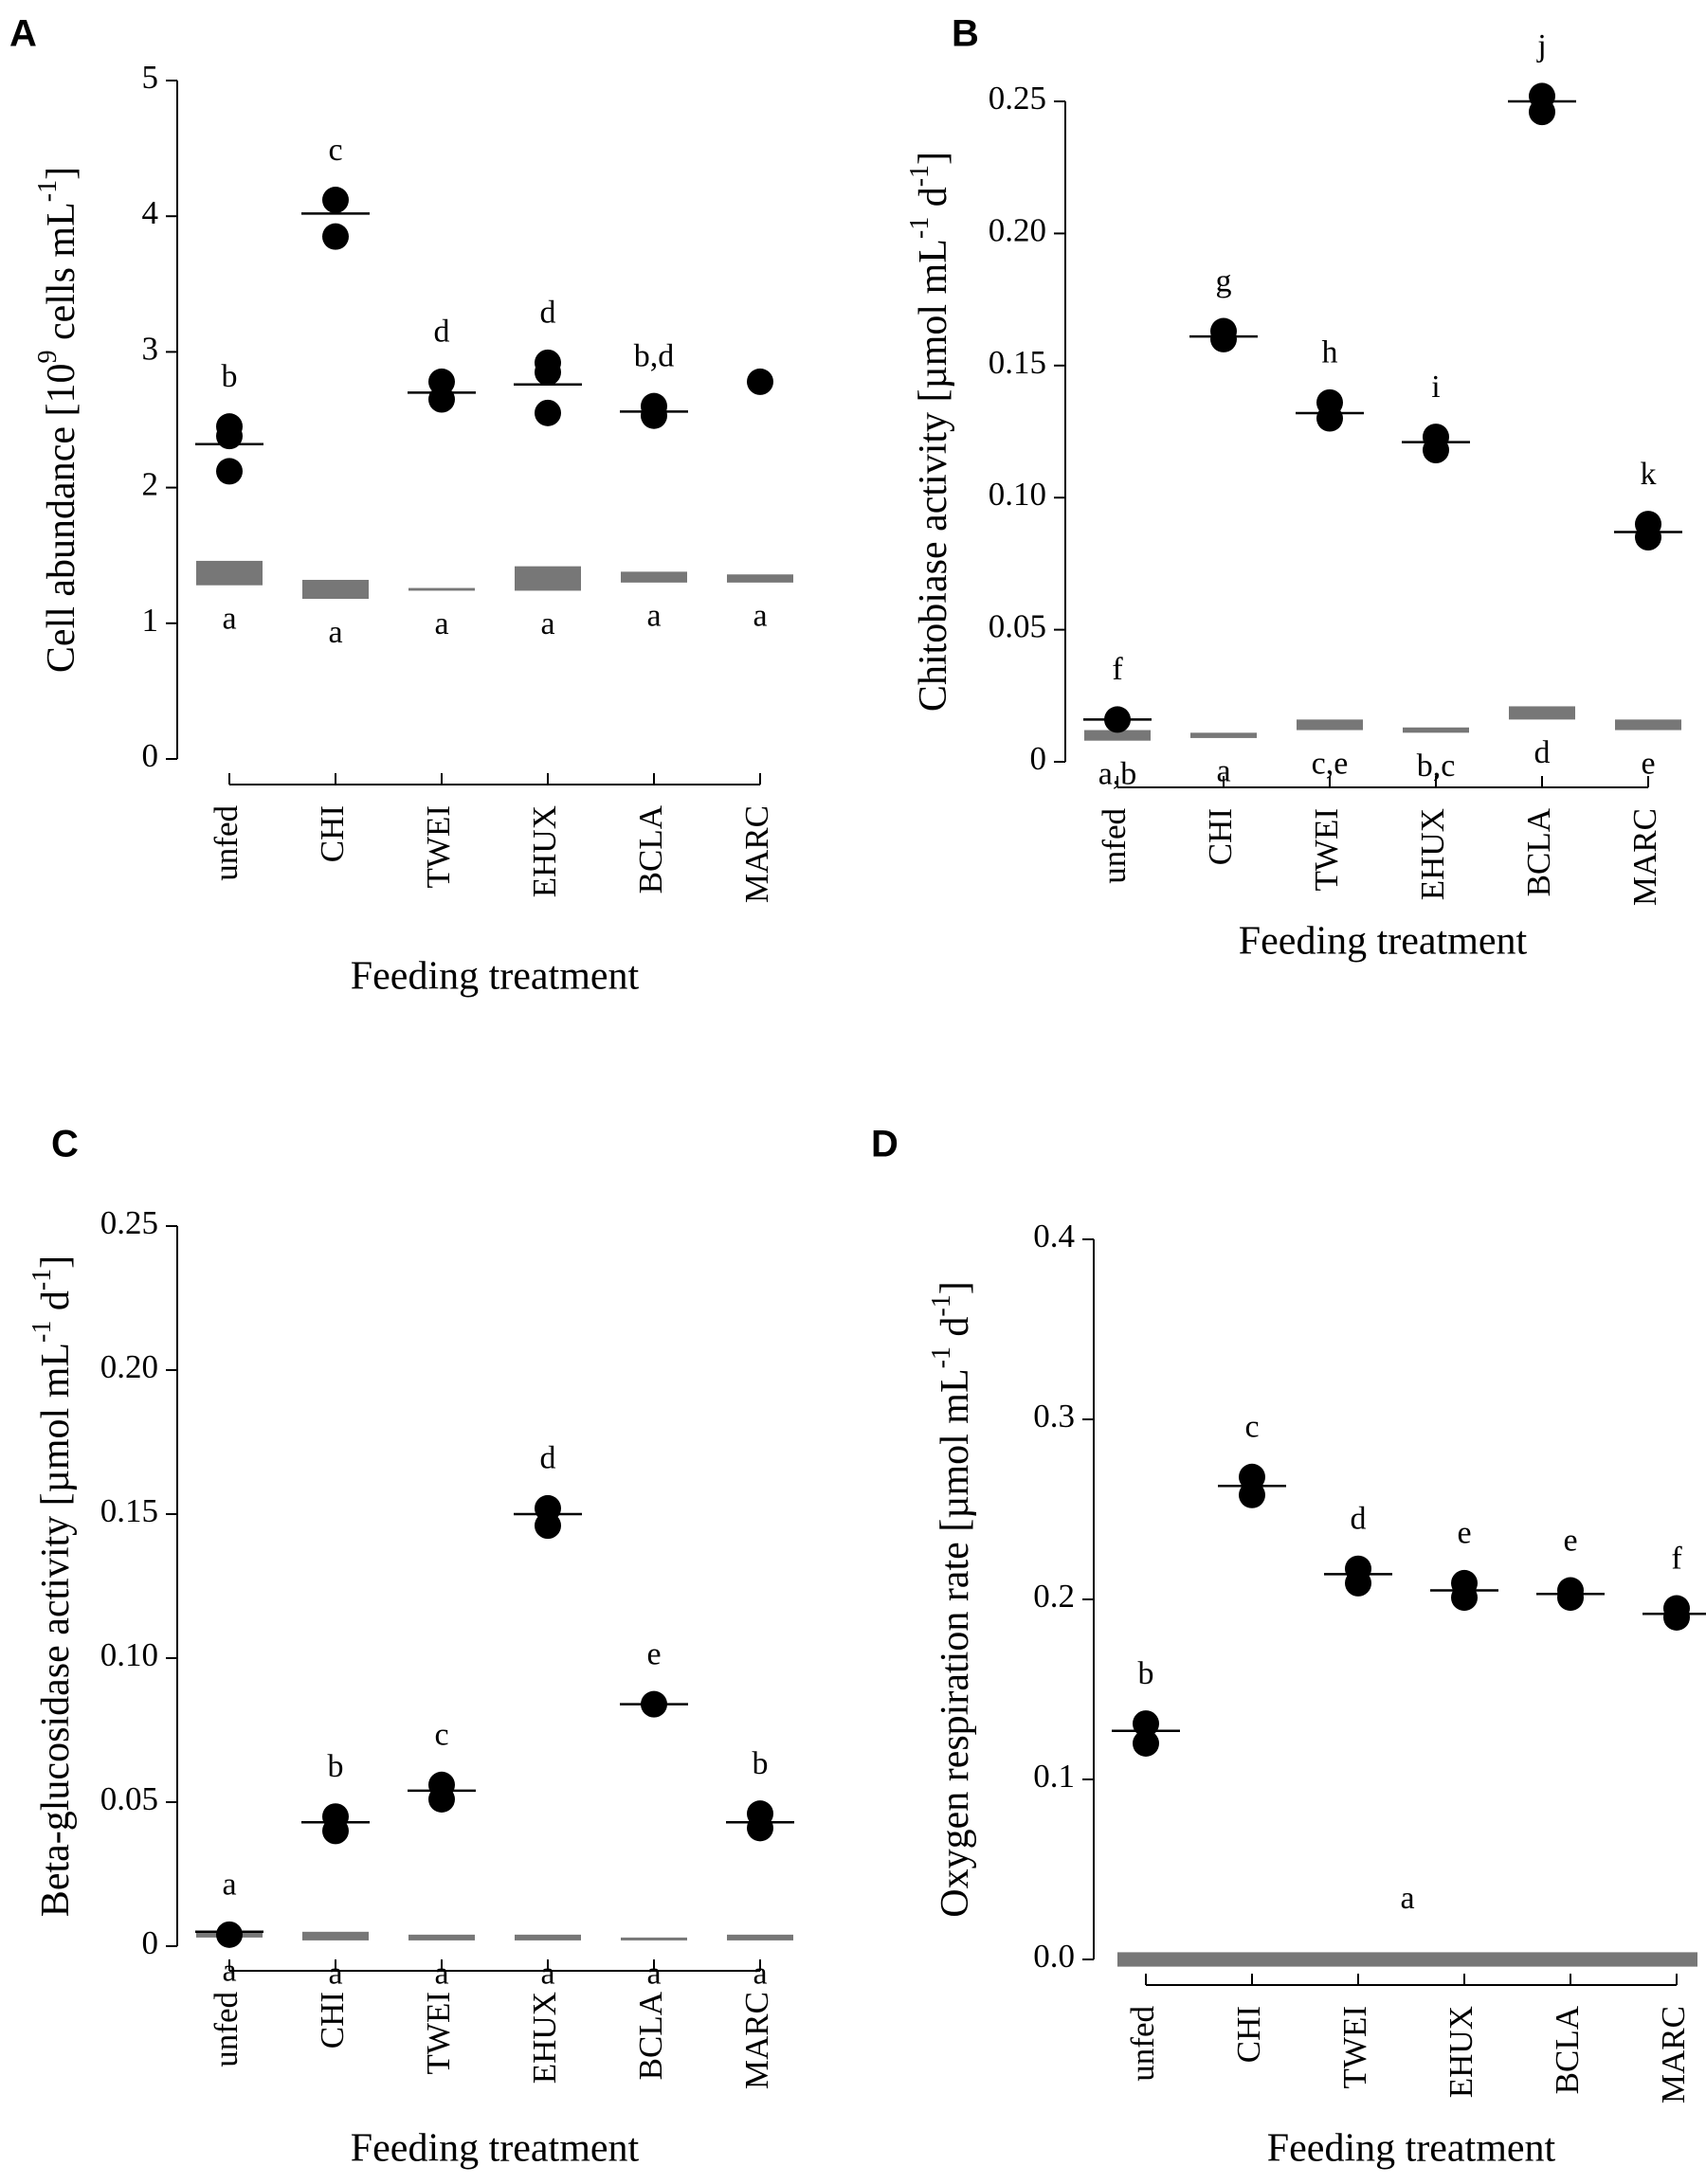 The height and width of the screenshot is (2184, 1706). Describe the element at coordinates (654, 355) in the screenshot. I see `fed-letter: b,d` at that location.